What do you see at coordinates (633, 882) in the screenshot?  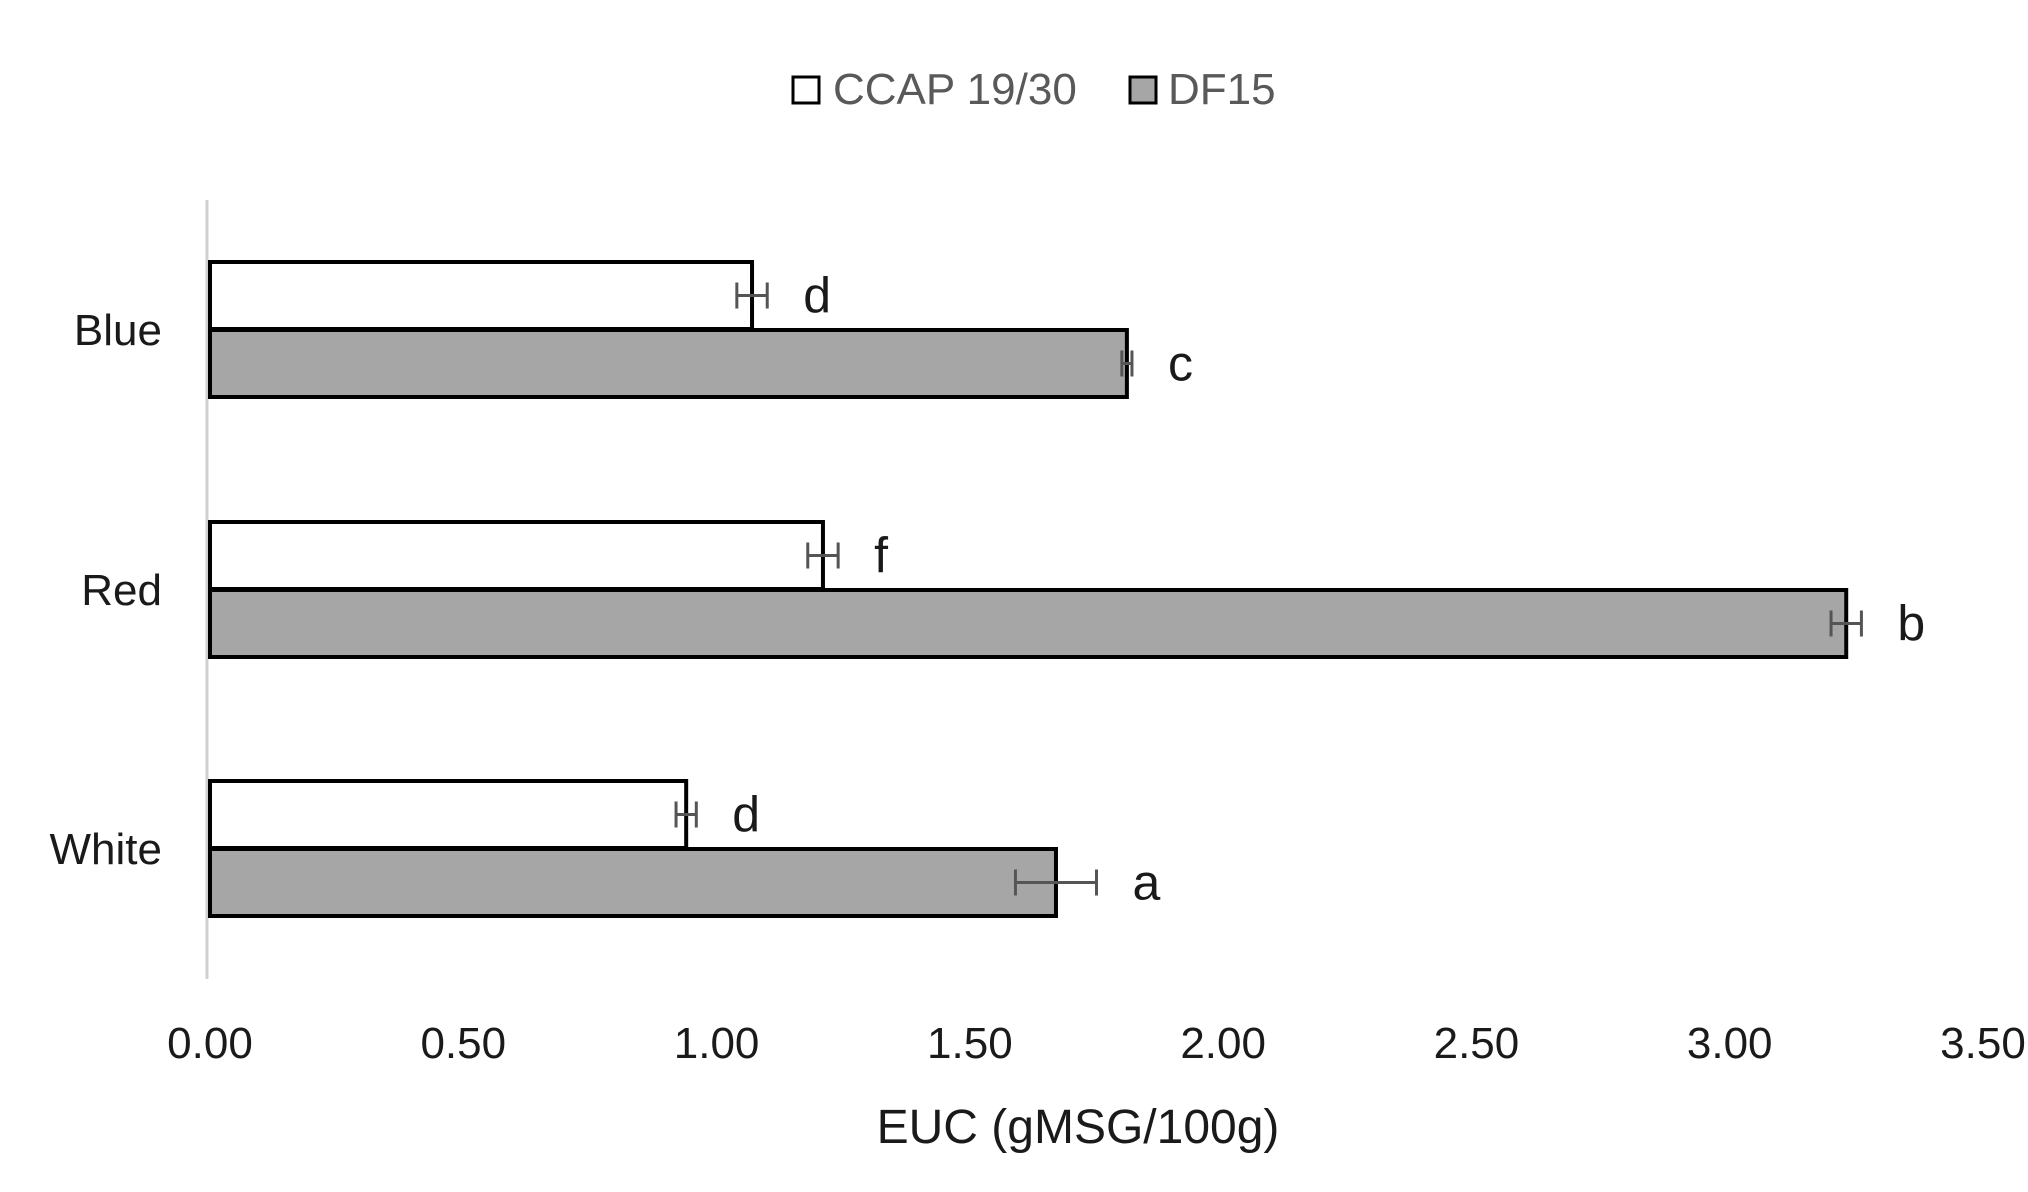 I see `bar-white-df15` at bounding box center [633, 882].